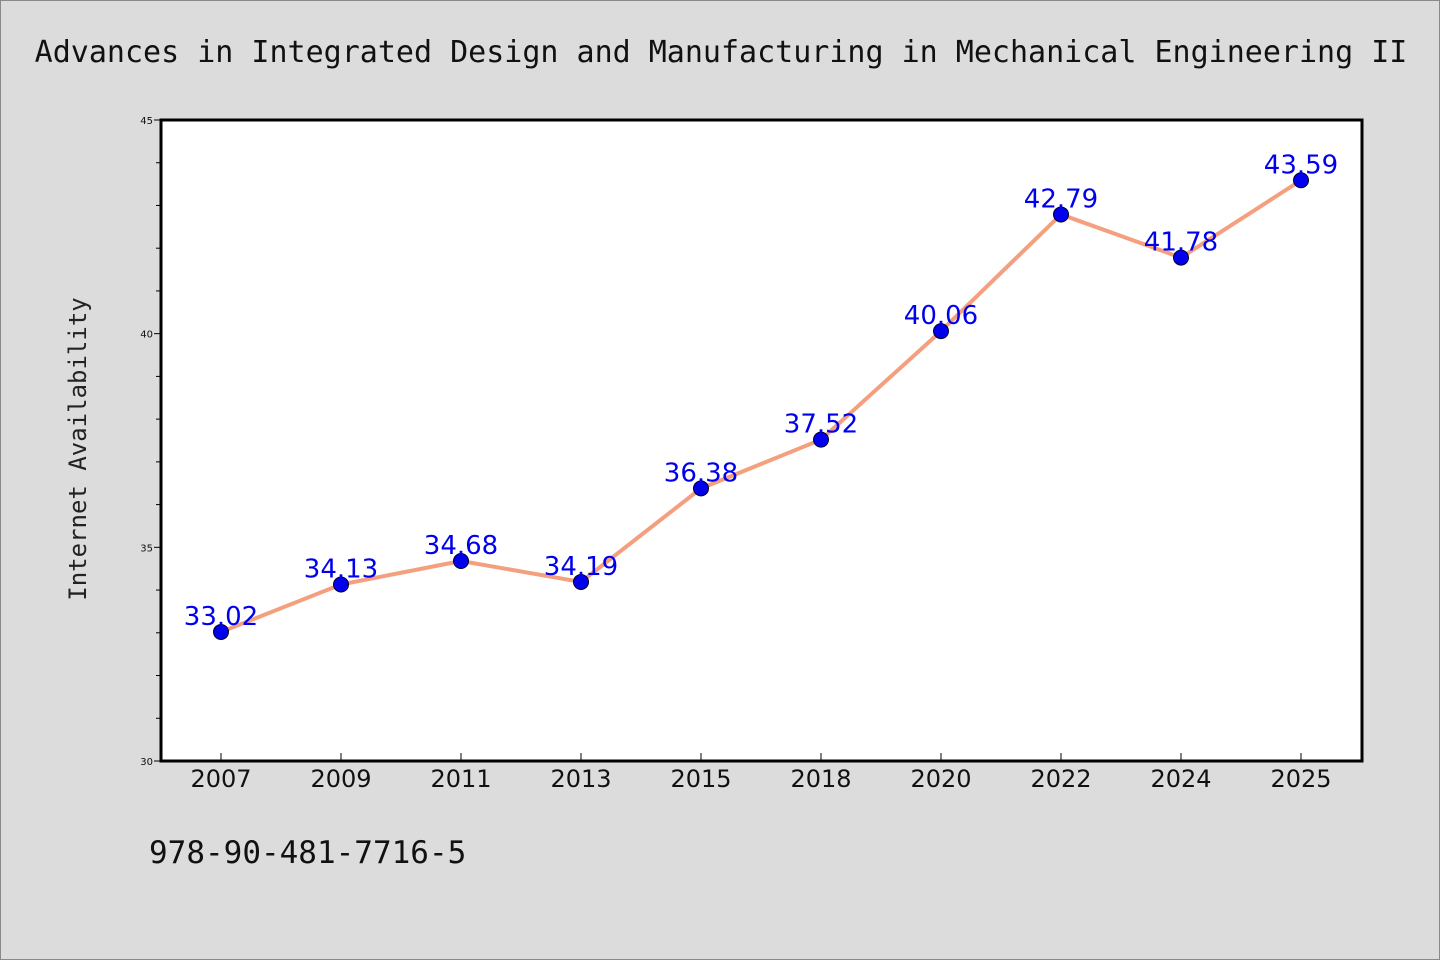 This screenshot has width=1440, height=960. Describe the element at coordinates (146, 121) in the screenshot. I see `y-tick-label: 45` at that location.